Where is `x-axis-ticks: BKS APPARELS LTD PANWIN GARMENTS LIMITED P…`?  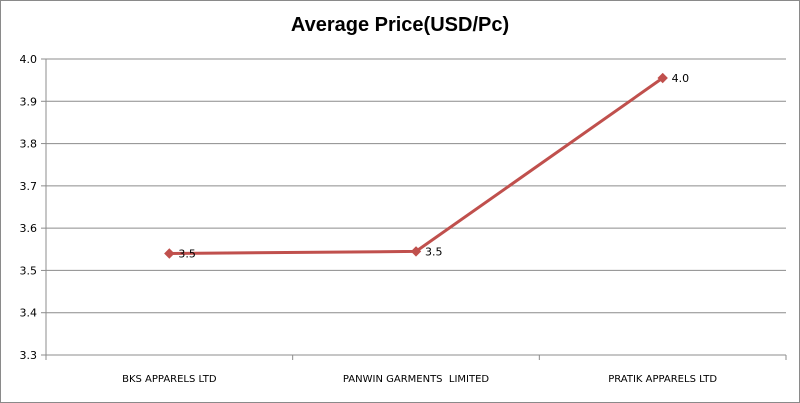
x-axis-ticks: BKS APPARELS LTD PANWIN GARMENTS LIMITED P… is located at coordinates (416, 370).